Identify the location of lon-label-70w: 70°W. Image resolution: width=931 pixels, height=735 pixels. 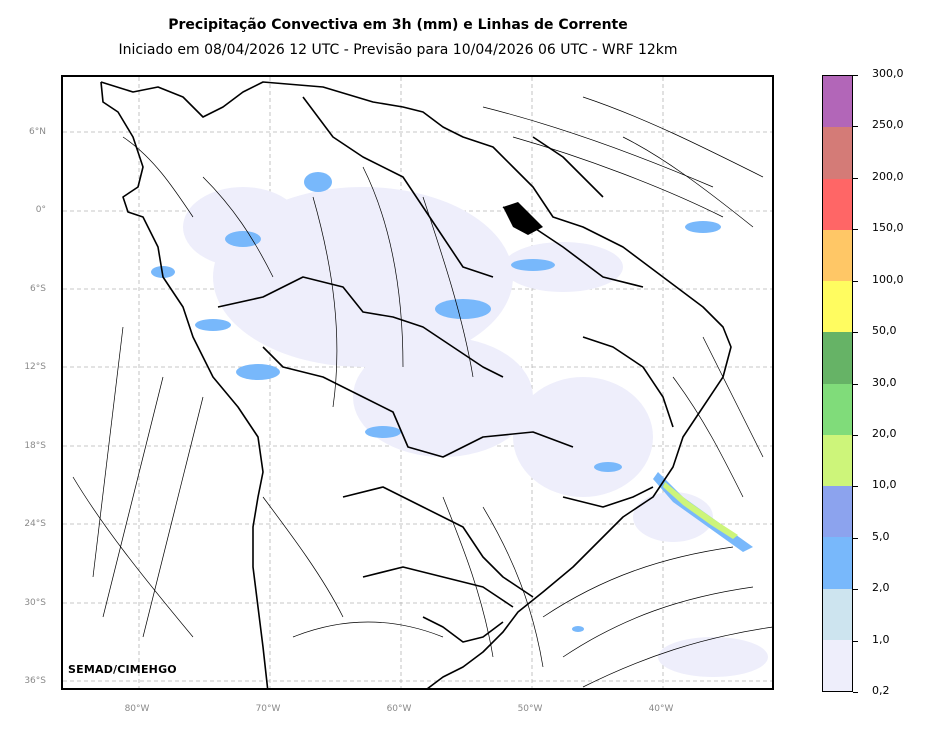
(268, 709).